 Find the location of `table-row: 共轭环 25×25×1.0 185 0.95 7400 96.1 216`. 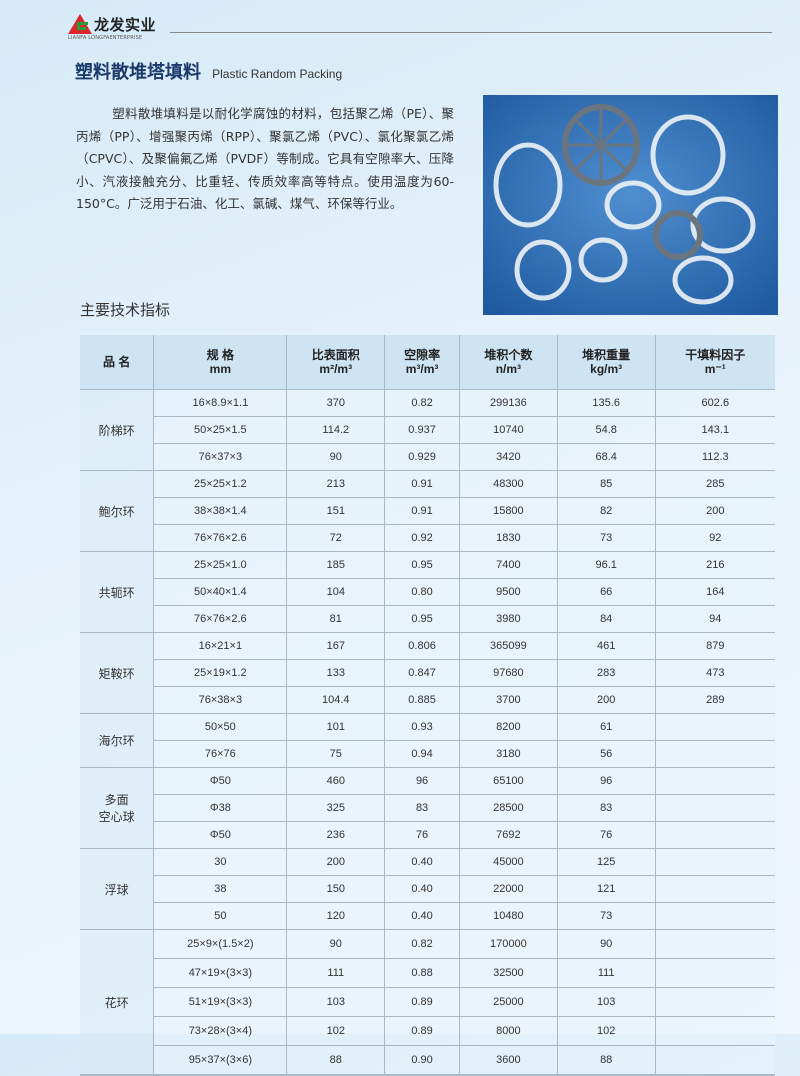

table-row: 共轭环 25×25×1.0 185 0.95 7400 96.1 216 is located at coordinates (427, 592).